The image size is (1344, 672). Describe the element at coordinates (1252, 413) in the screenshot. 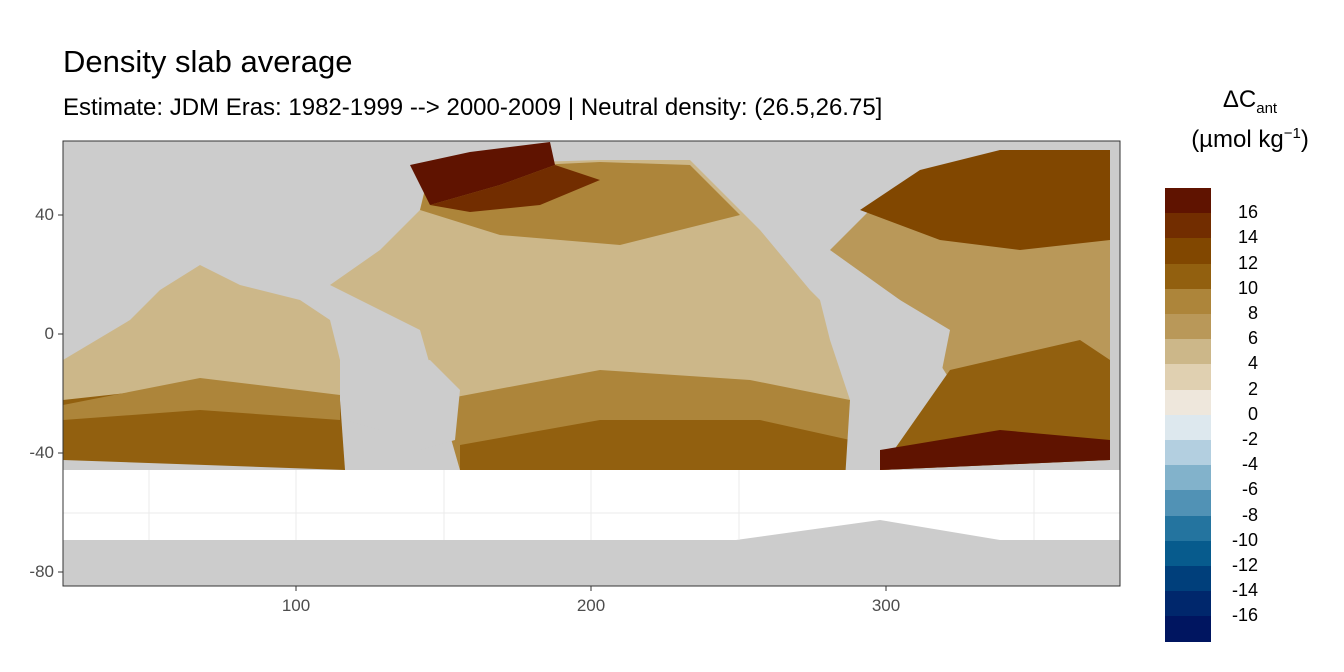

I see `legend-label: 0` at that location.